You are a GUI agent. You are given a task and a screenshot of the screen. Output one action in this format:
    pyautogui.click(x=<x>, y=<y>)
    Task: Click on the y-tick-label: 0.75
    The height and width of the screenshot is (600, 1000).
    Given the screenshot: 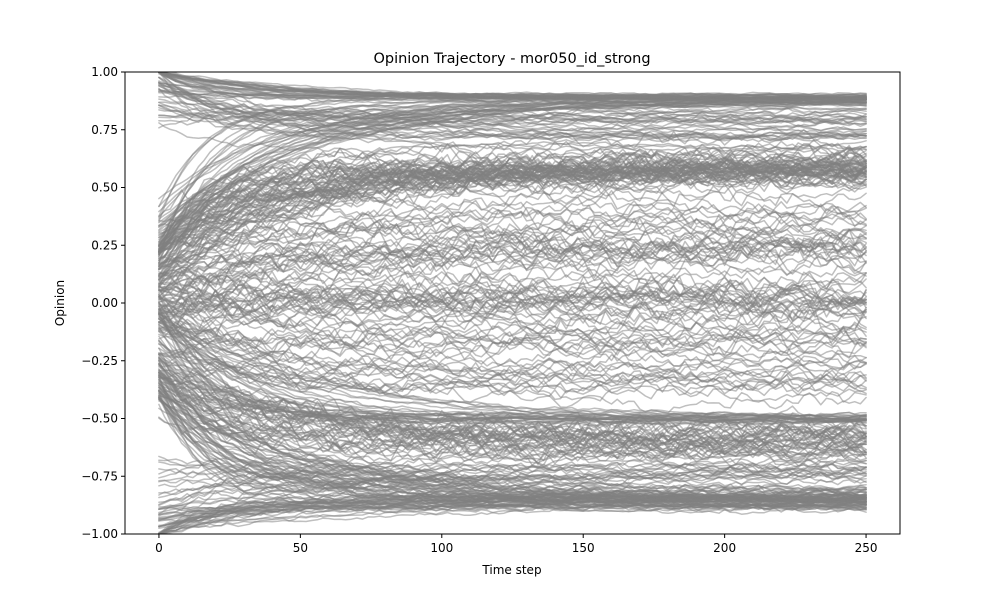 What is the action you would take?
    pyautogui.click(x=104, y=130)
    